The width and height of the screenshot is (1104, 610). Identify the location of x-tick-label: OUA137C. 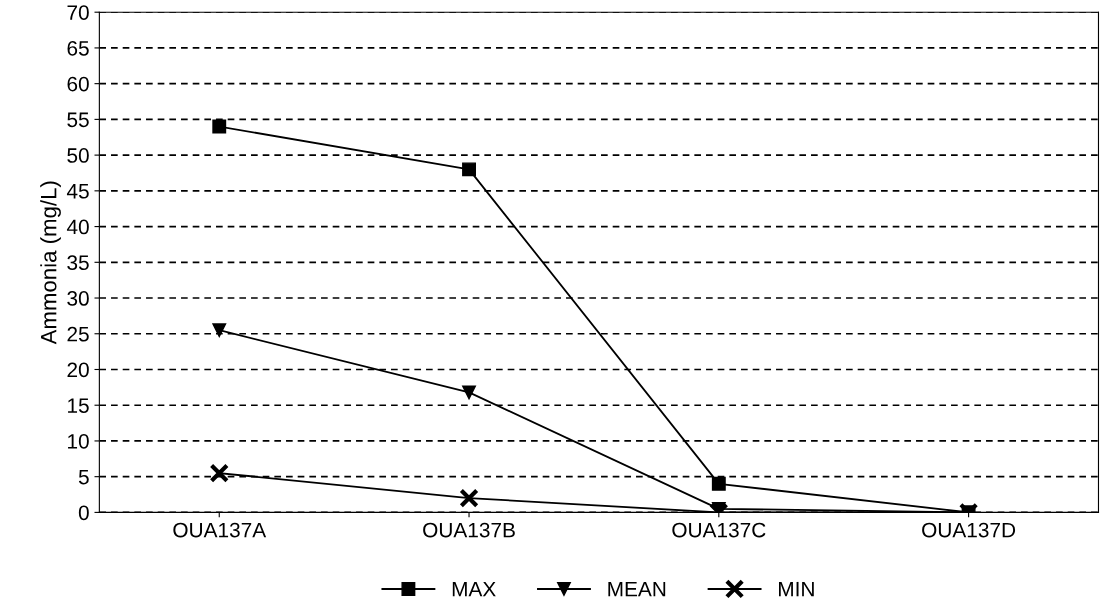
(719, 530).